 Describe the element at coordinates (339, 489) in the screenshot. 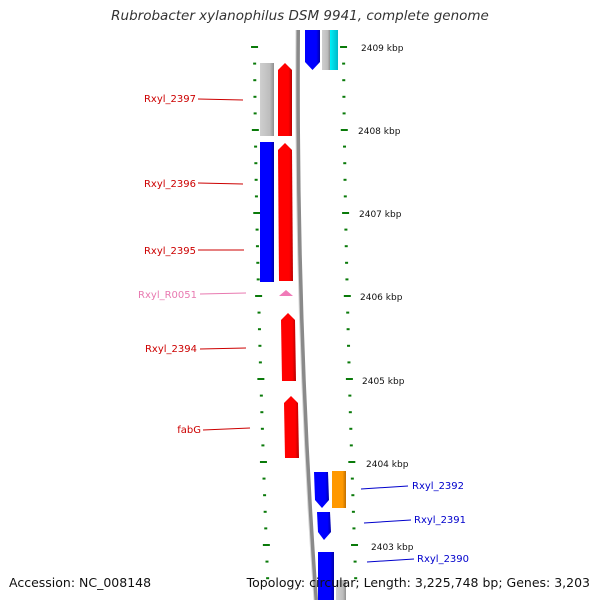

I see `gene-rxyl-2392-orange` at that location.